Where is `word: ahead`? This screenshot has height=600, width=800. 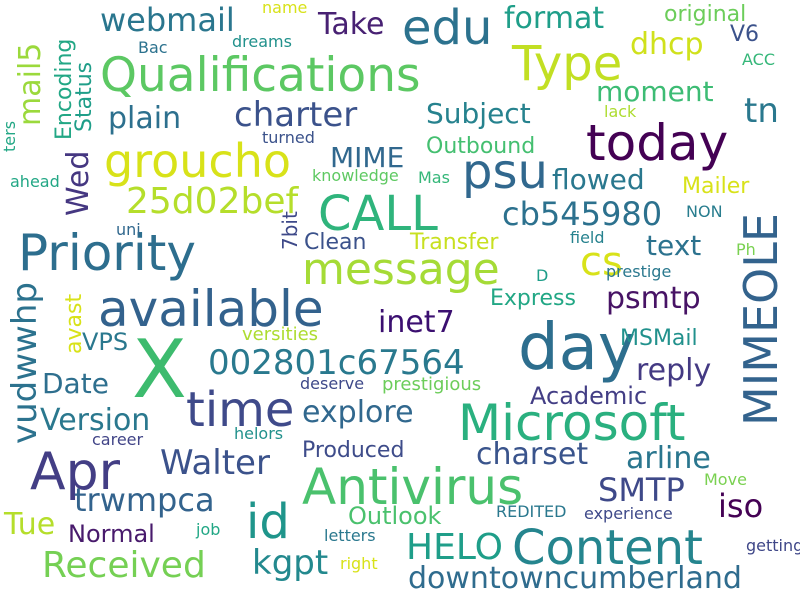
word: ahead is located at coordinates (35, 181).